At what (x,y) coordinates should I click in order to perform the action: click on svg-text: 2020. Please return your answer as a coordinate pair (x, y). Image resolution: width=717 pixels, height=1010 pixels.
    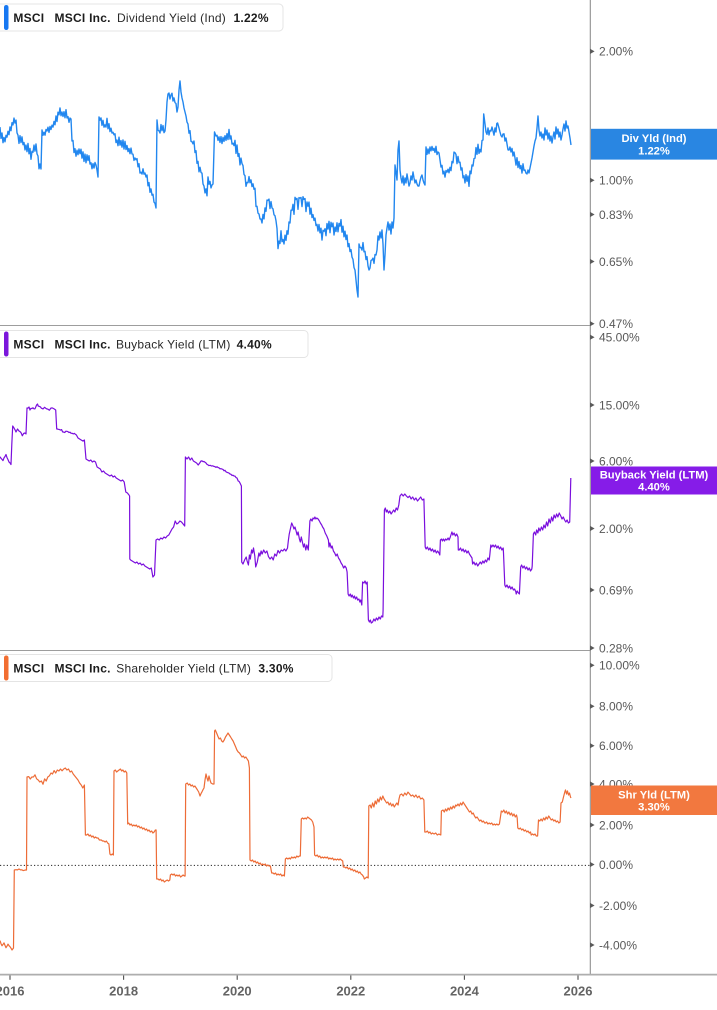
    Looking at the image, I should click on (237, 991).